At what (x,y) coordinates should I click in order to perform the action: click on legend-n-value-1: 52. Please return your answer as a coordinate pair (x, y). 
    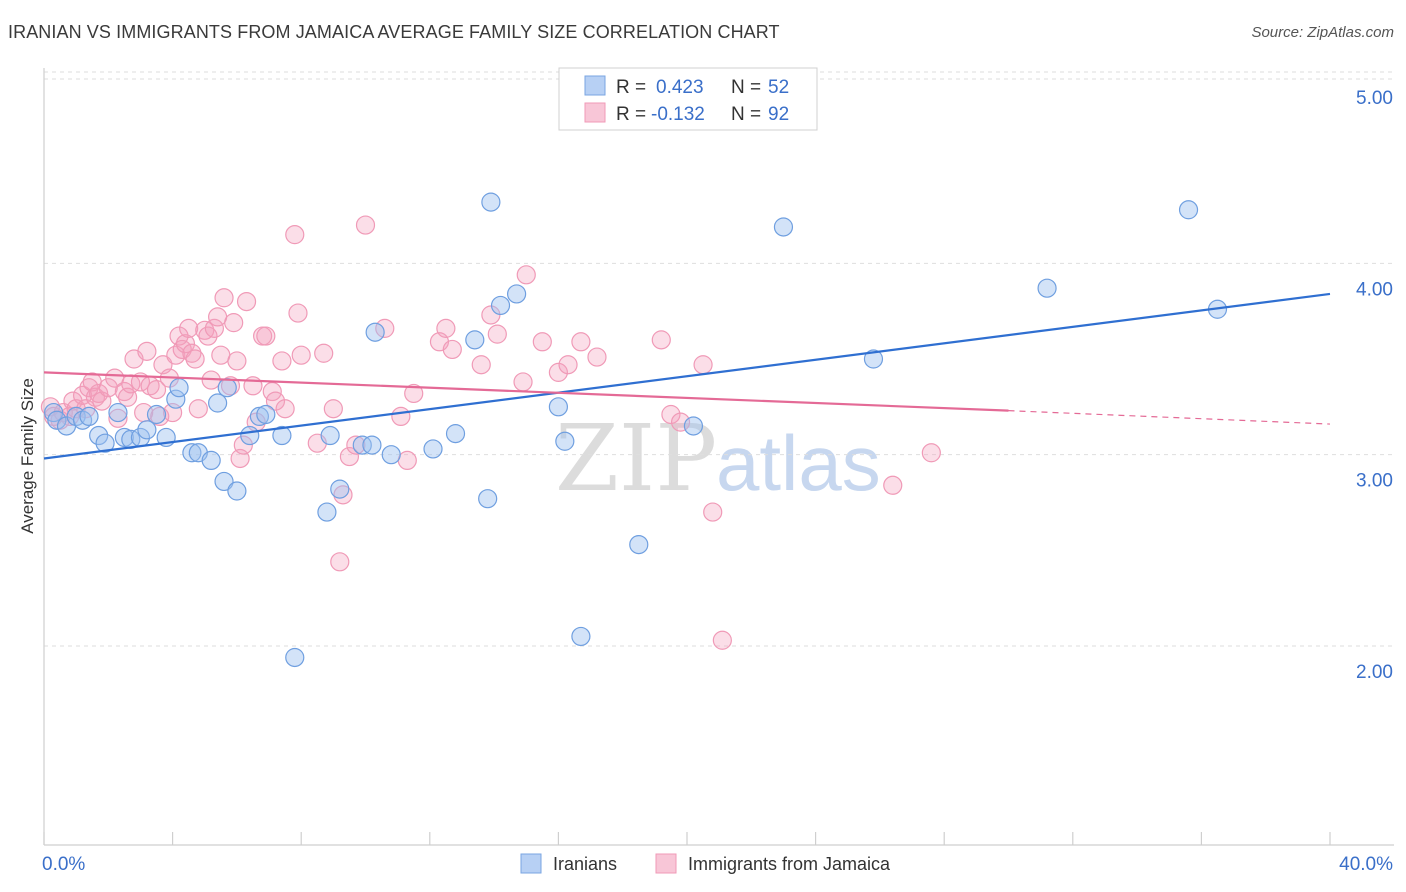
    Looking at the image, I should click on (778, 87).